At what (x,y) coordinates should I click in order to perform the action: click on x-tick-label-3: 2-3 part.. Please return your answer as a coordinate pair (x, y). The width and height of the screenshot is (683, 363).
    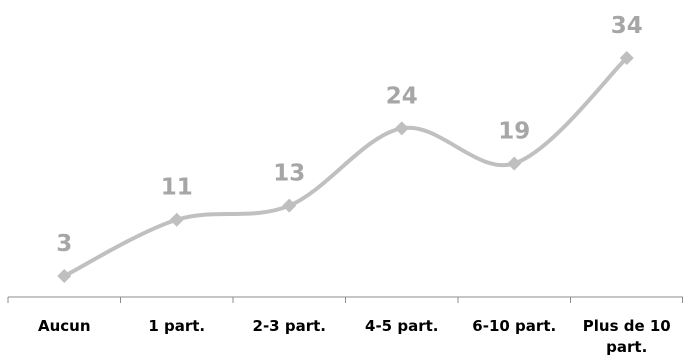
    Looking at the image, I should click on (289, 326).